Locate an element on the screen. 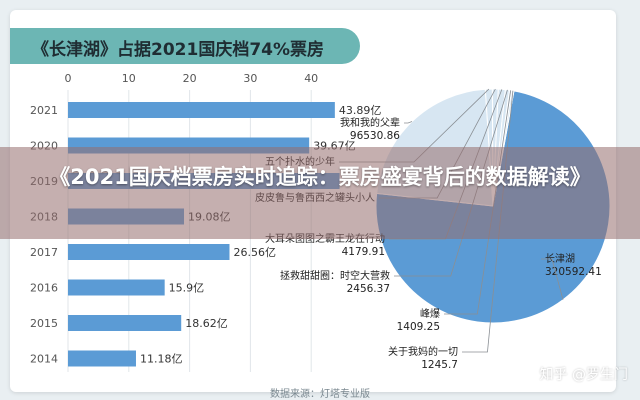 This screenshot has width=640, height=400. x-tick-label: 30 is located at coordinates (250, 78).